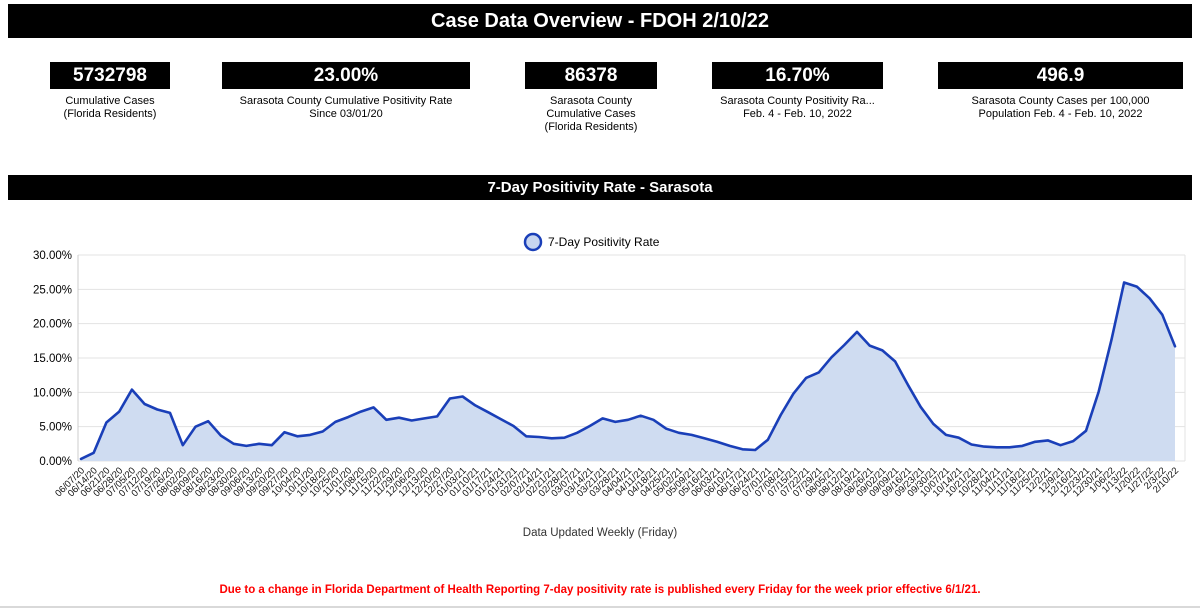 The image size is (1200, 608). What do you see at coordinates (600, 533) in the screenshot?
I see `x-axis-caption: Data Updated Weekly (Friday)` at bounding box center [600, 533].